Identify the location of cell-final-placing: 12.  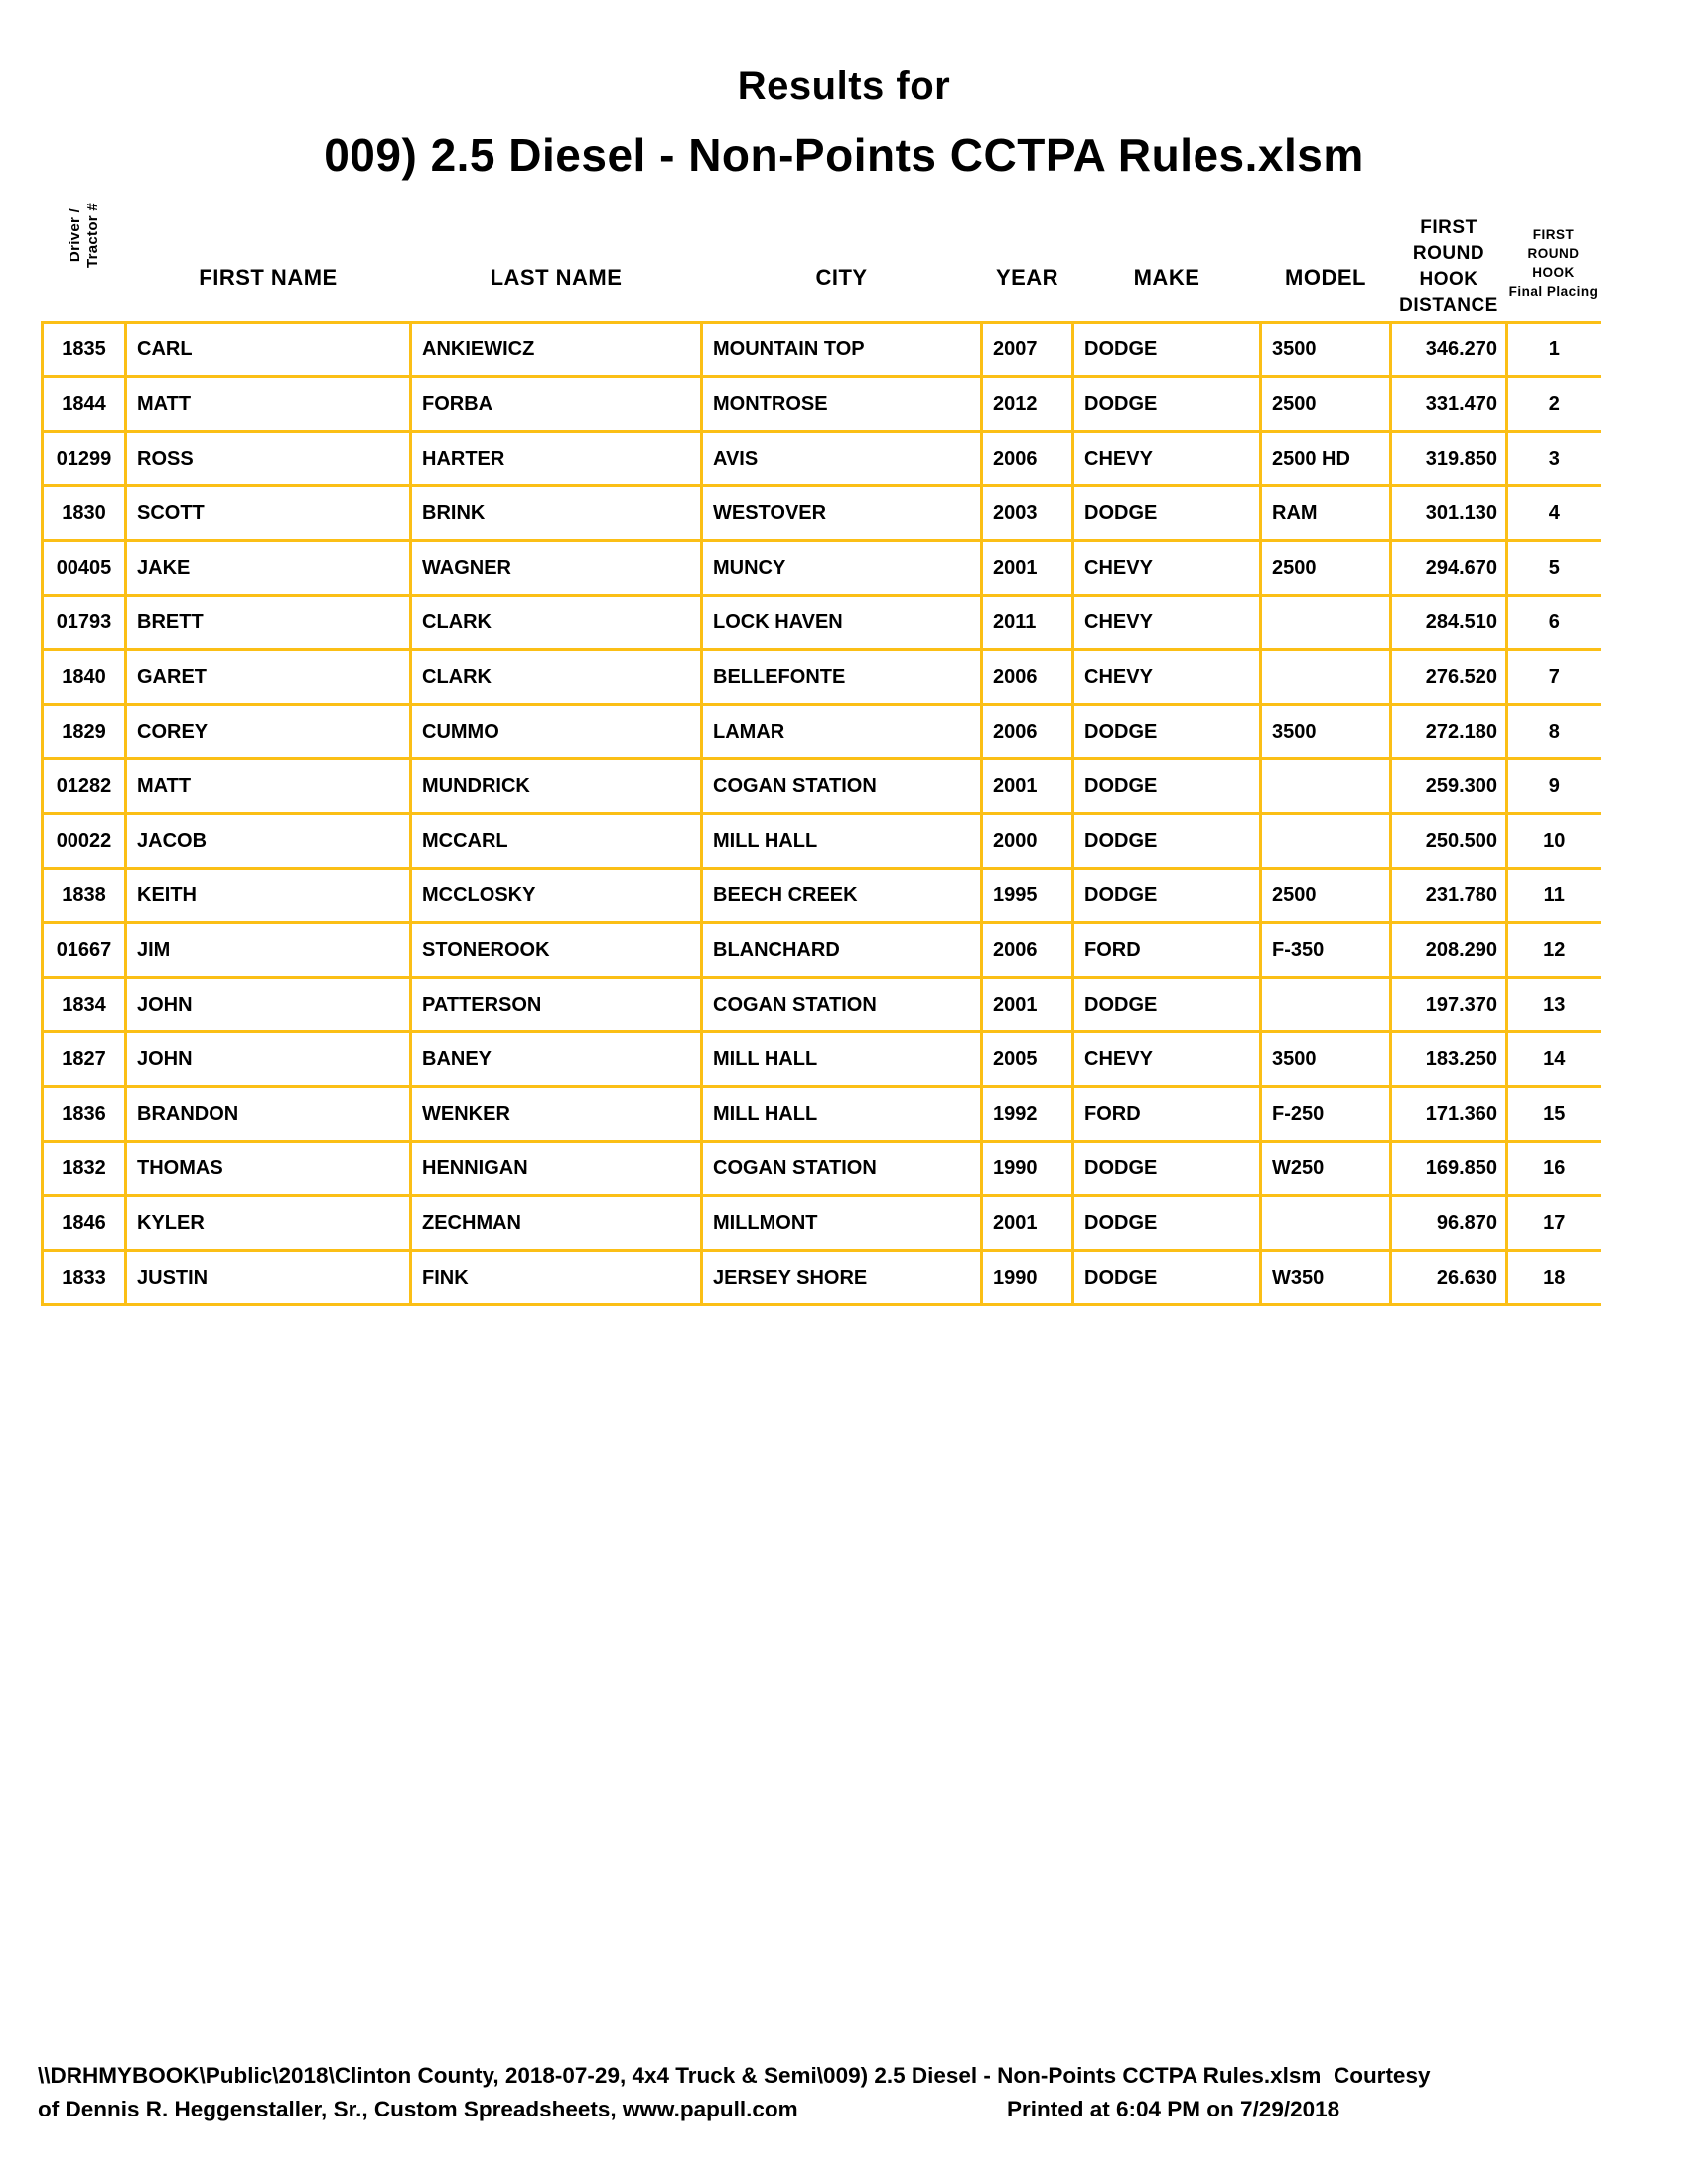
(1553, 950).